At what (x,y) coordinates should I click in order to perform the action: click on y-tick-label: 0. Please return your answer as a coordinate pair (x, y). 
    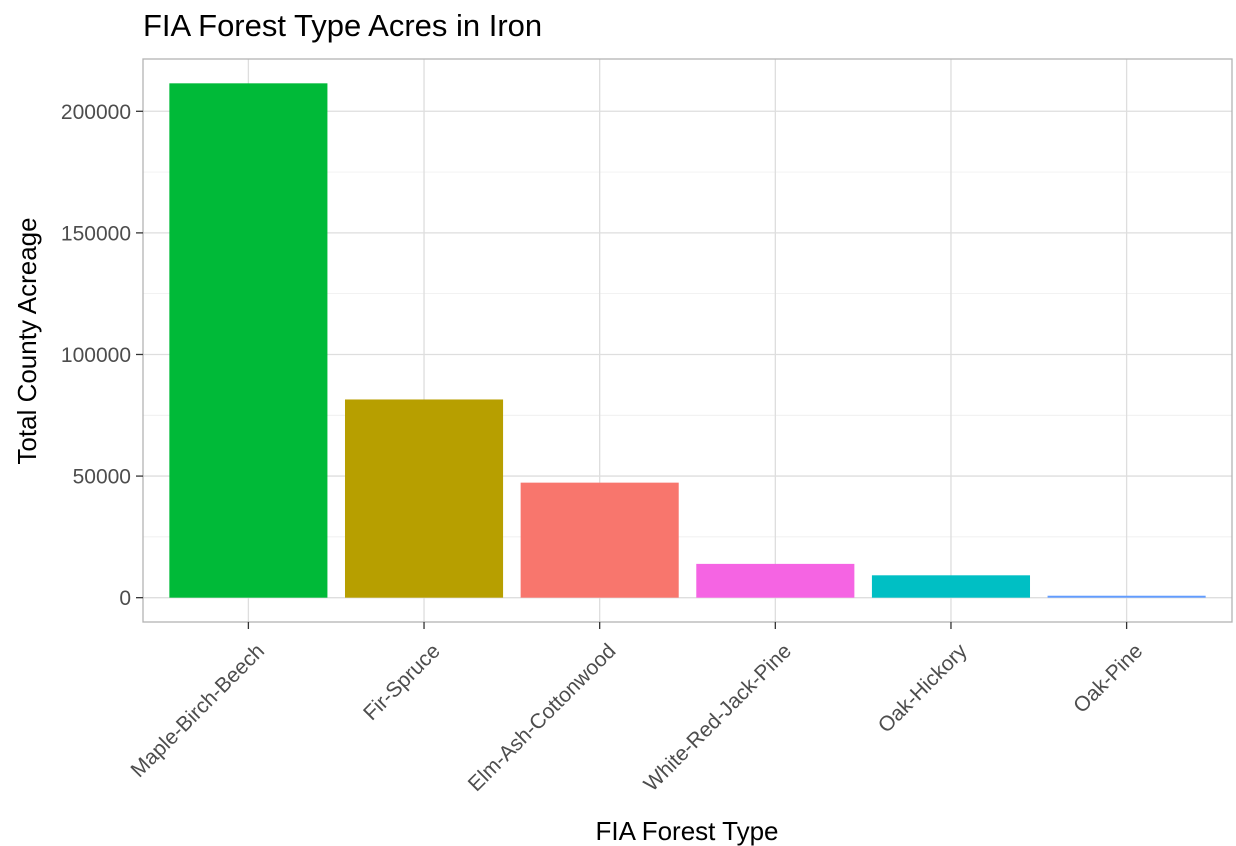
    Looking at the image, I should click on (125, 598).